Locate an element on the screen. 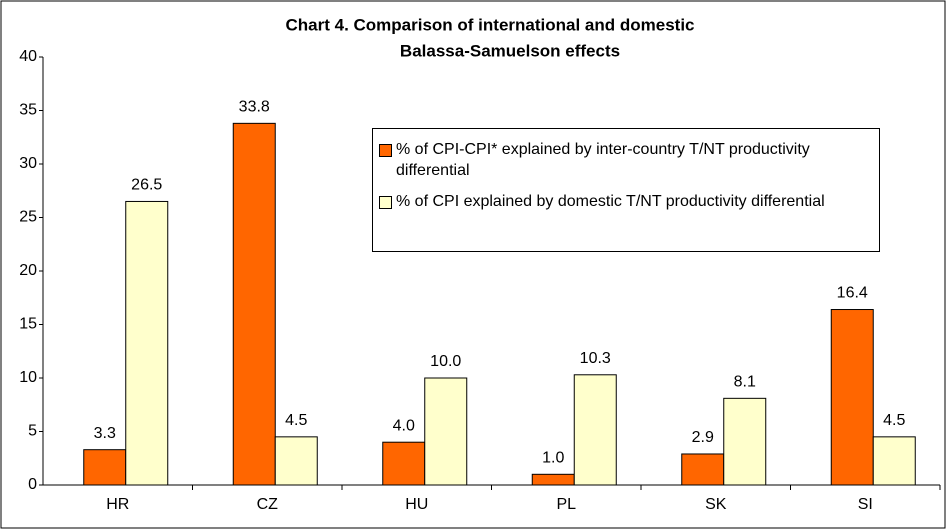 This screenshot has width=947, height=530. value-label: 3.3 is located at coordinates (105, 433).